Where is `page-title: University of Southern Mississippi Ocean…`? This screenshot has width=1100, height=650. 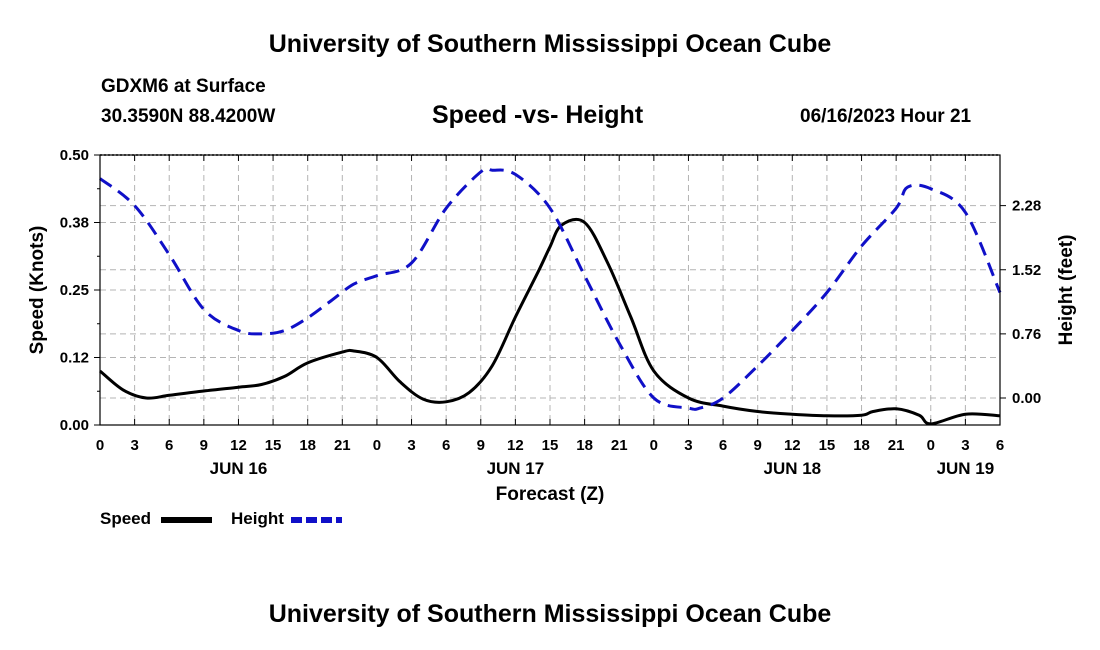 page-title: University of Southern Mississippi Ocean… is located at coordinates (550, 44).